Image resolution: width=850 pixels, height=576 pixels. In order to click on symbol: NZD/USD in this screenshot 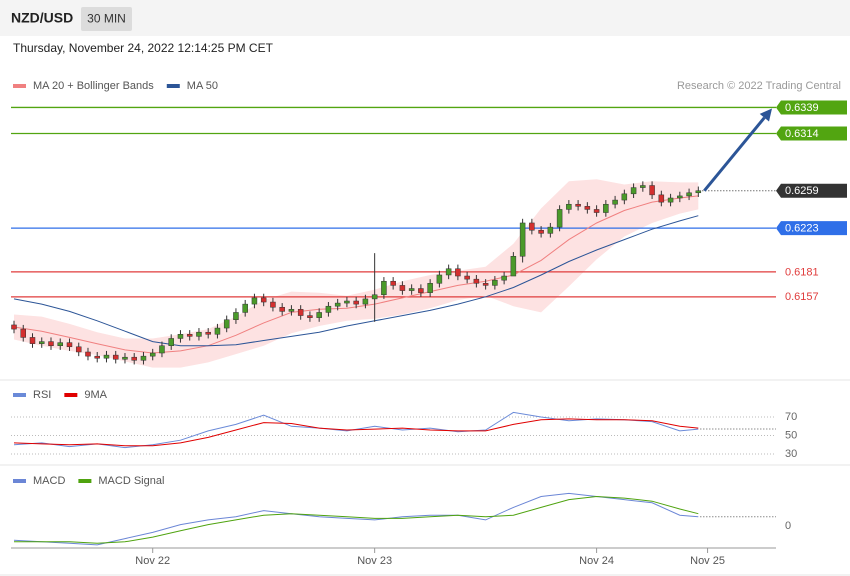, I will do `click(42, 18)`.